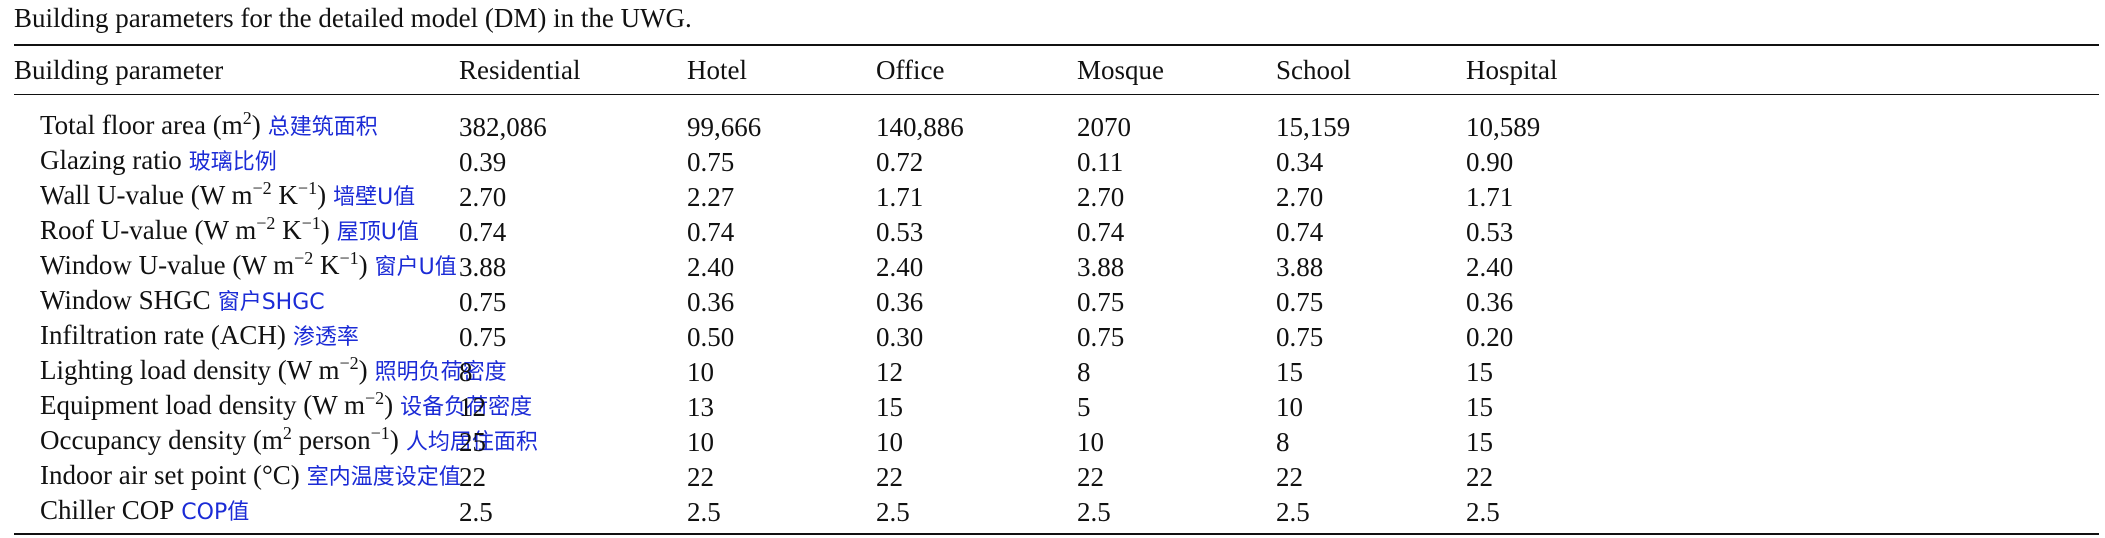 This screenshot has height=538, width=2105. I want to click on parameter-name: Total floor area (m, so click(141, 125).